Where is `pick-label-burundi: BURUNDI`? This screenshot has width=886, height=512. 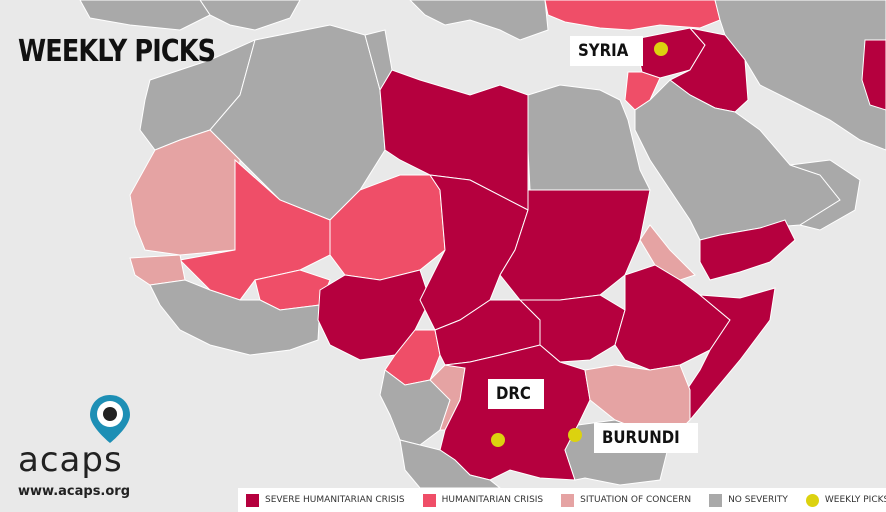 pick-label-burundi: BURUNDI is located at coordinates (646, 438).